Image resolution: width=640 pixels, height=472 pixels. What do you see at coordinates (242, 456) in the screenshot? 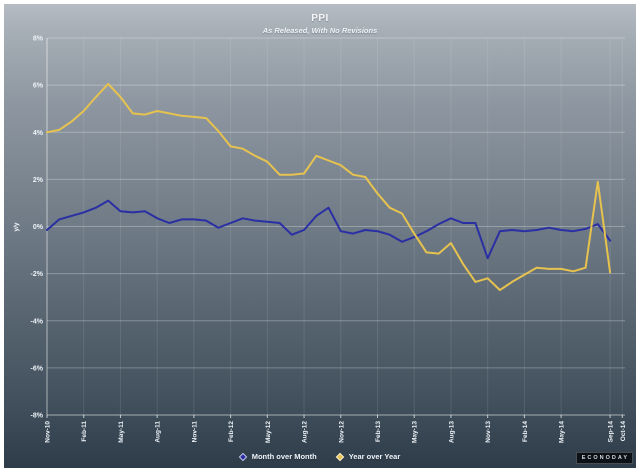
I see `mom-diamond-icon` at bounding box center [242, 456].